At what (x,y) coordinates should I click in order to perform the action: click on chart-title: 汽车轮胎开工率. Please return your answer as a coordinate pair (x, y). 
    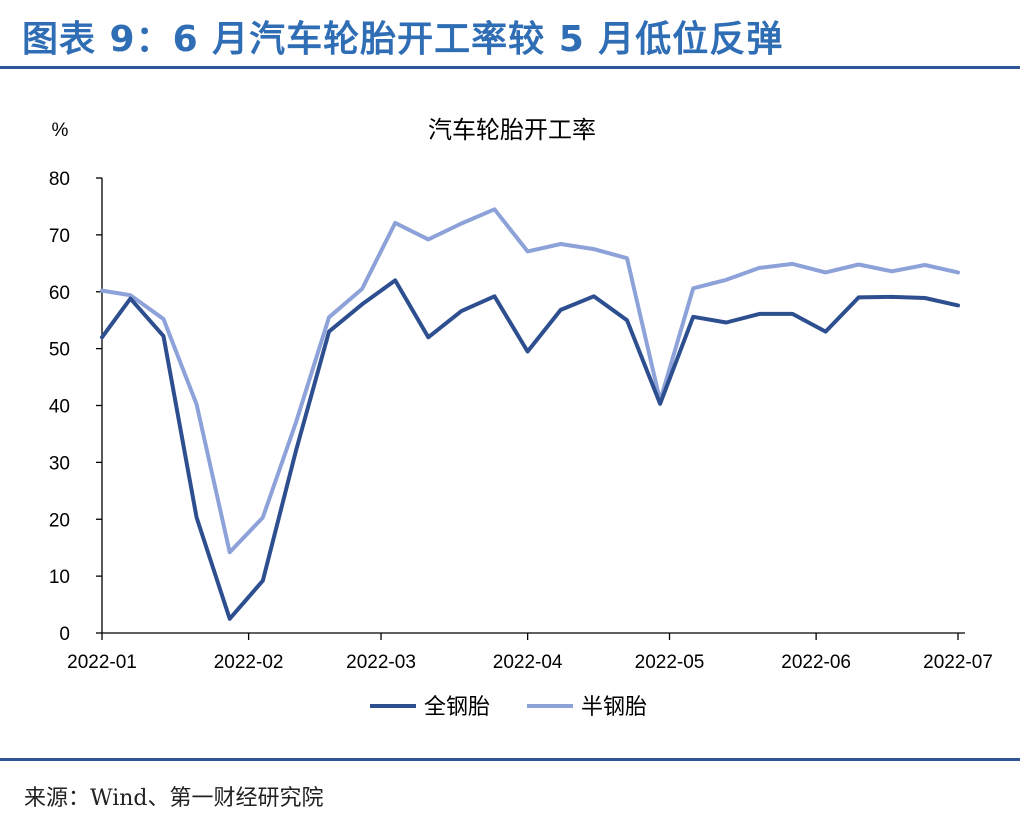
    Looking at the image, I should click on (512, 130).